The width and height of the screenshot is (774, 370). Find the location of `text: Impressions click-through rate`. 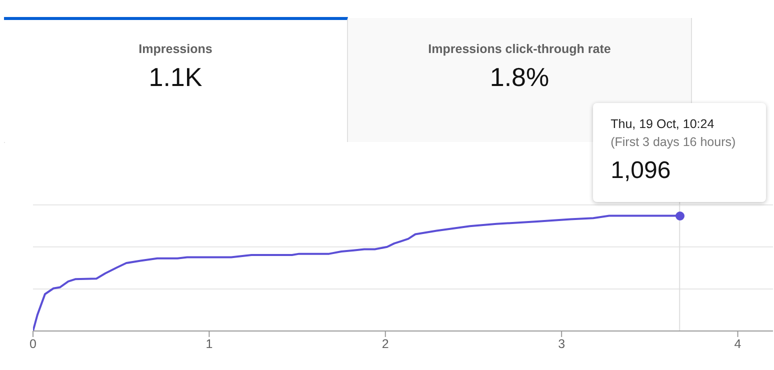

text: Impressions click-through rate is located at coordinates (519, 49).